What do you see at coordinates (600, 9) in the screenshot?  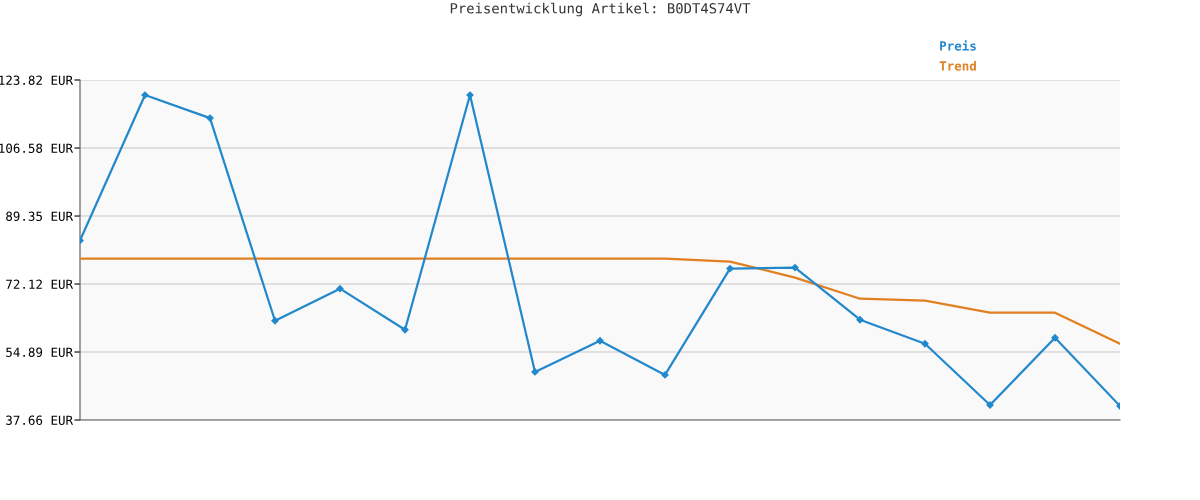 I see `chart-title: Preisentwicklung Artikel: B0DT4S74VT` at bounding box center [600, 9].